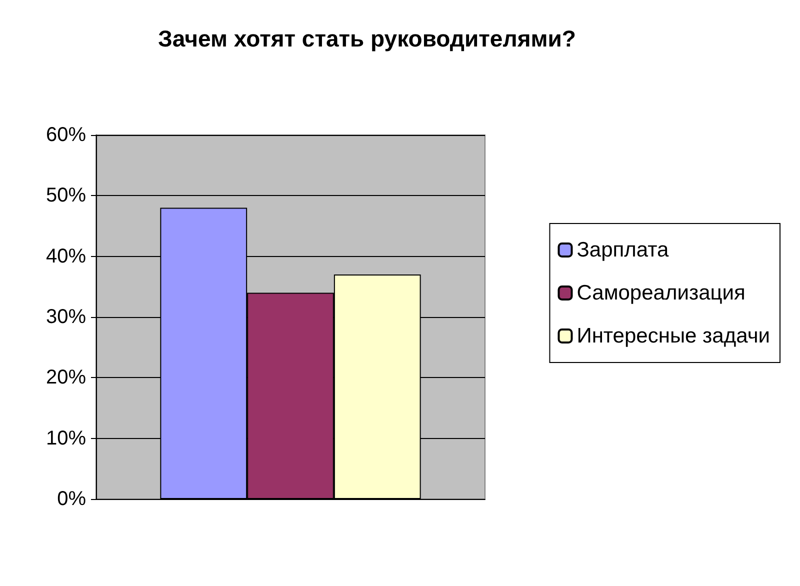 Image resolution: width=800 pixels, height=586 pixels. Describe the element at coordinates (71, 499) in the screenshot. I see `y-tick-label: 0%` at that location.